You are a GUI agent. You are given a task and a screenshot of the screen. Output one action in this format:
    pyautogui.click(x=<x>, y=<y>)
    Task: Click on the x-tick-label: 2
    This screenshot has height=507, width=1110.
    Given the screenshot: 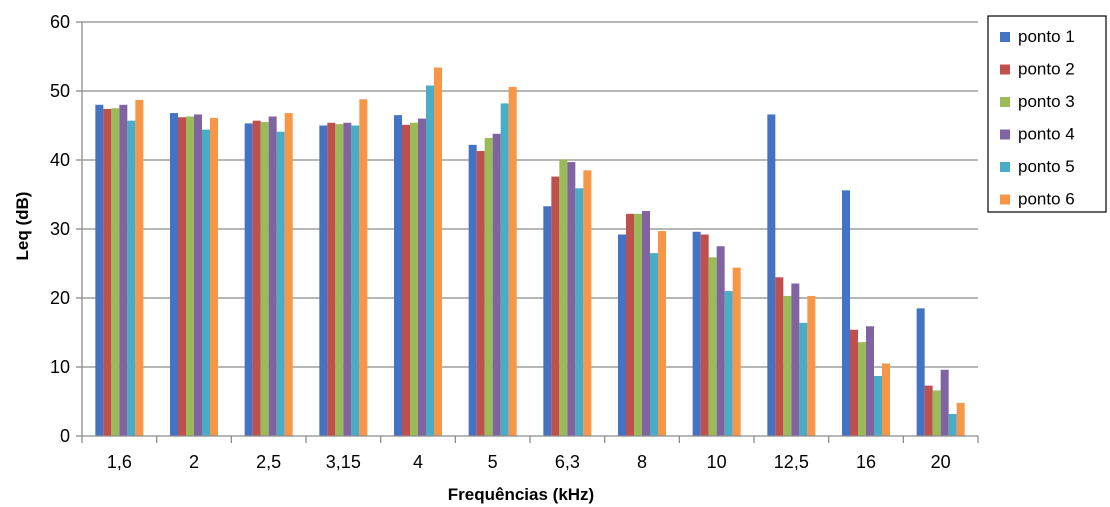 What is the action you would take?
    pyautogui.click(x=194, y=462)
    